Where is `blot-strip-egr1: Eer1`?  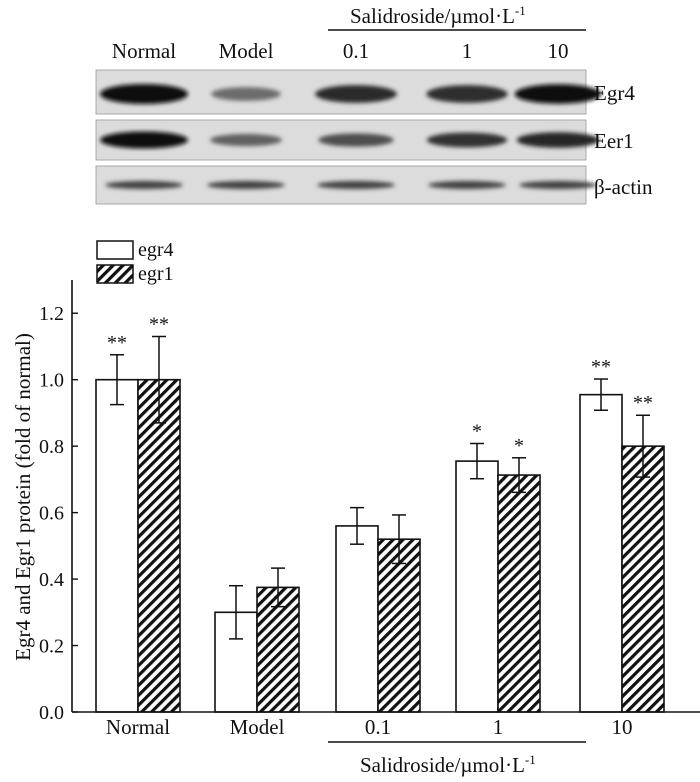
blot-strip-egr1: Eer1 is located at coordinates (364, 140).